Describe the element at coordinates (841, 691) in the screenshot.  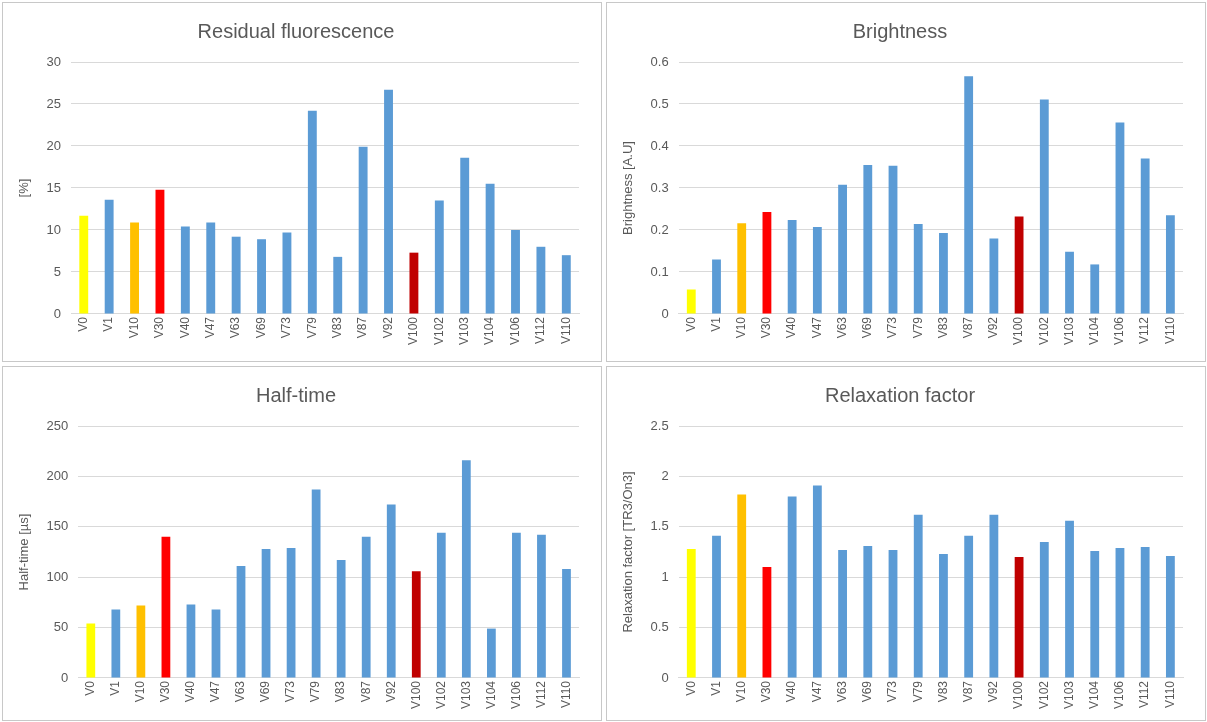
I see `x-tick-label: V63` at that location.